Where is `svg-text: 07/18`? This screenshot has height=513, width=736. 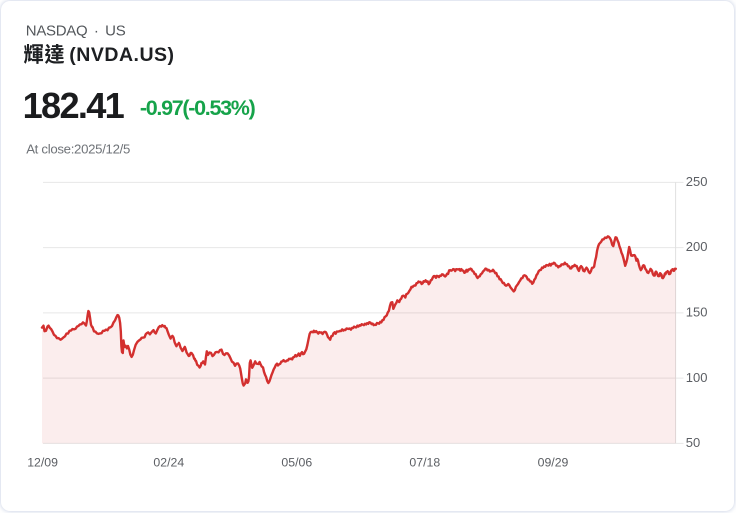 svg-text: 07/18 is located at coordinates (424, 463).